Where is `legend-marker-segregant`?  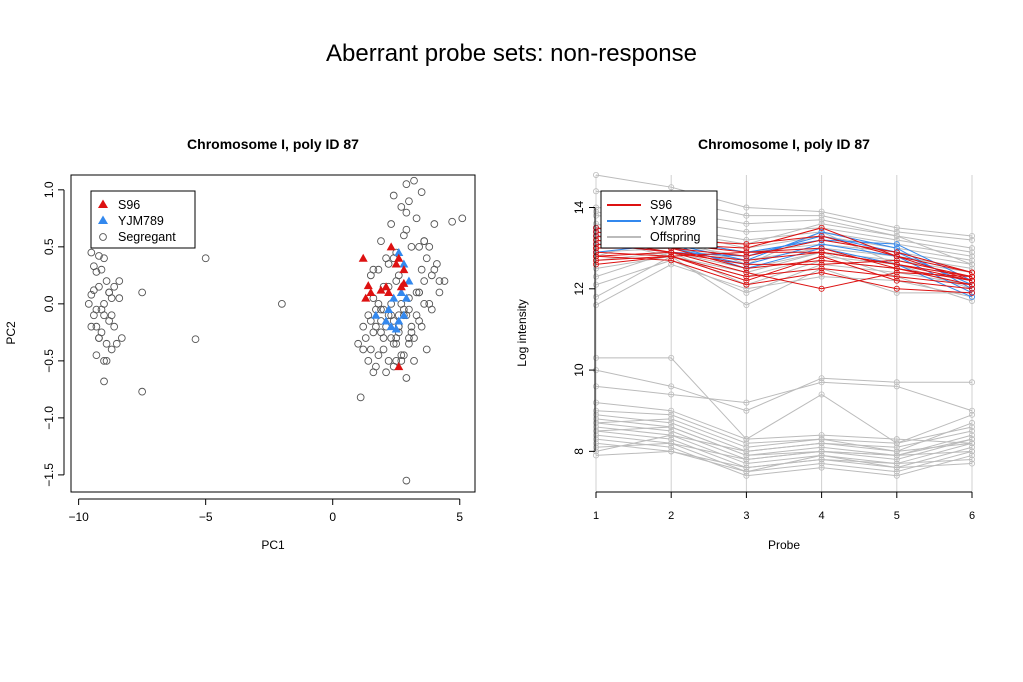
legend-marker-segregant is located at coordinates (103, 237).